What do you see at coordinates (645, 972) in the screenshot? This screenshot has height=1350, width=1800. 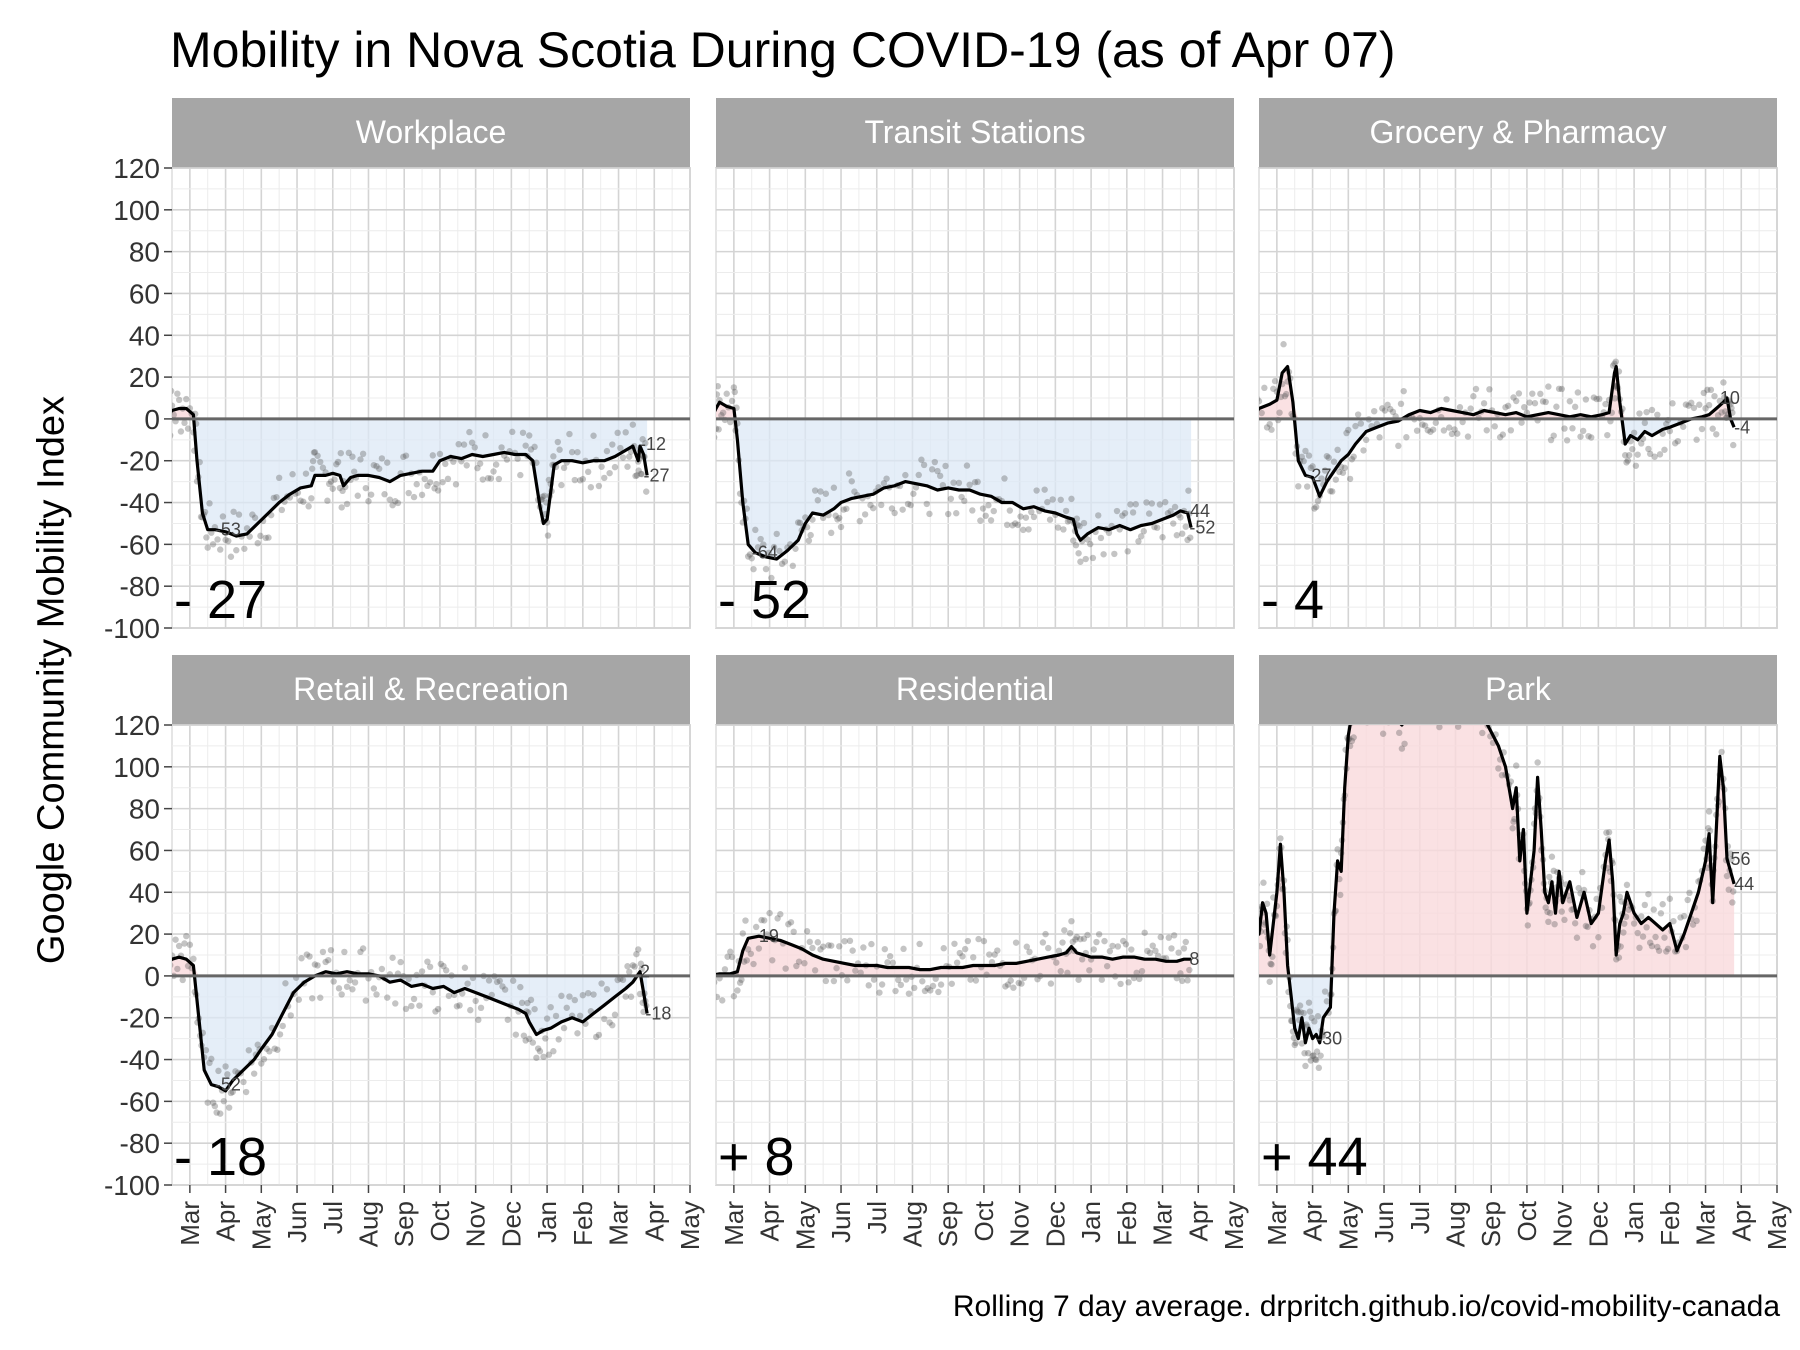 I see `data-label: 2` at bounding box center [645, 972].